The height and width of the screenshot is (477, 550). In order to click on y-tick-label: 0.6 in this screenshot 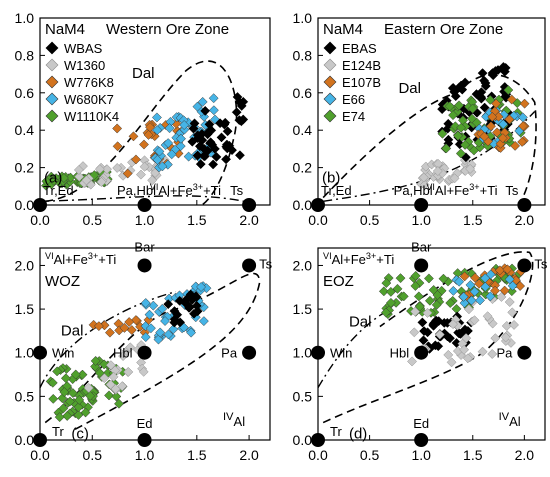, I will do `click(25, 93)`.